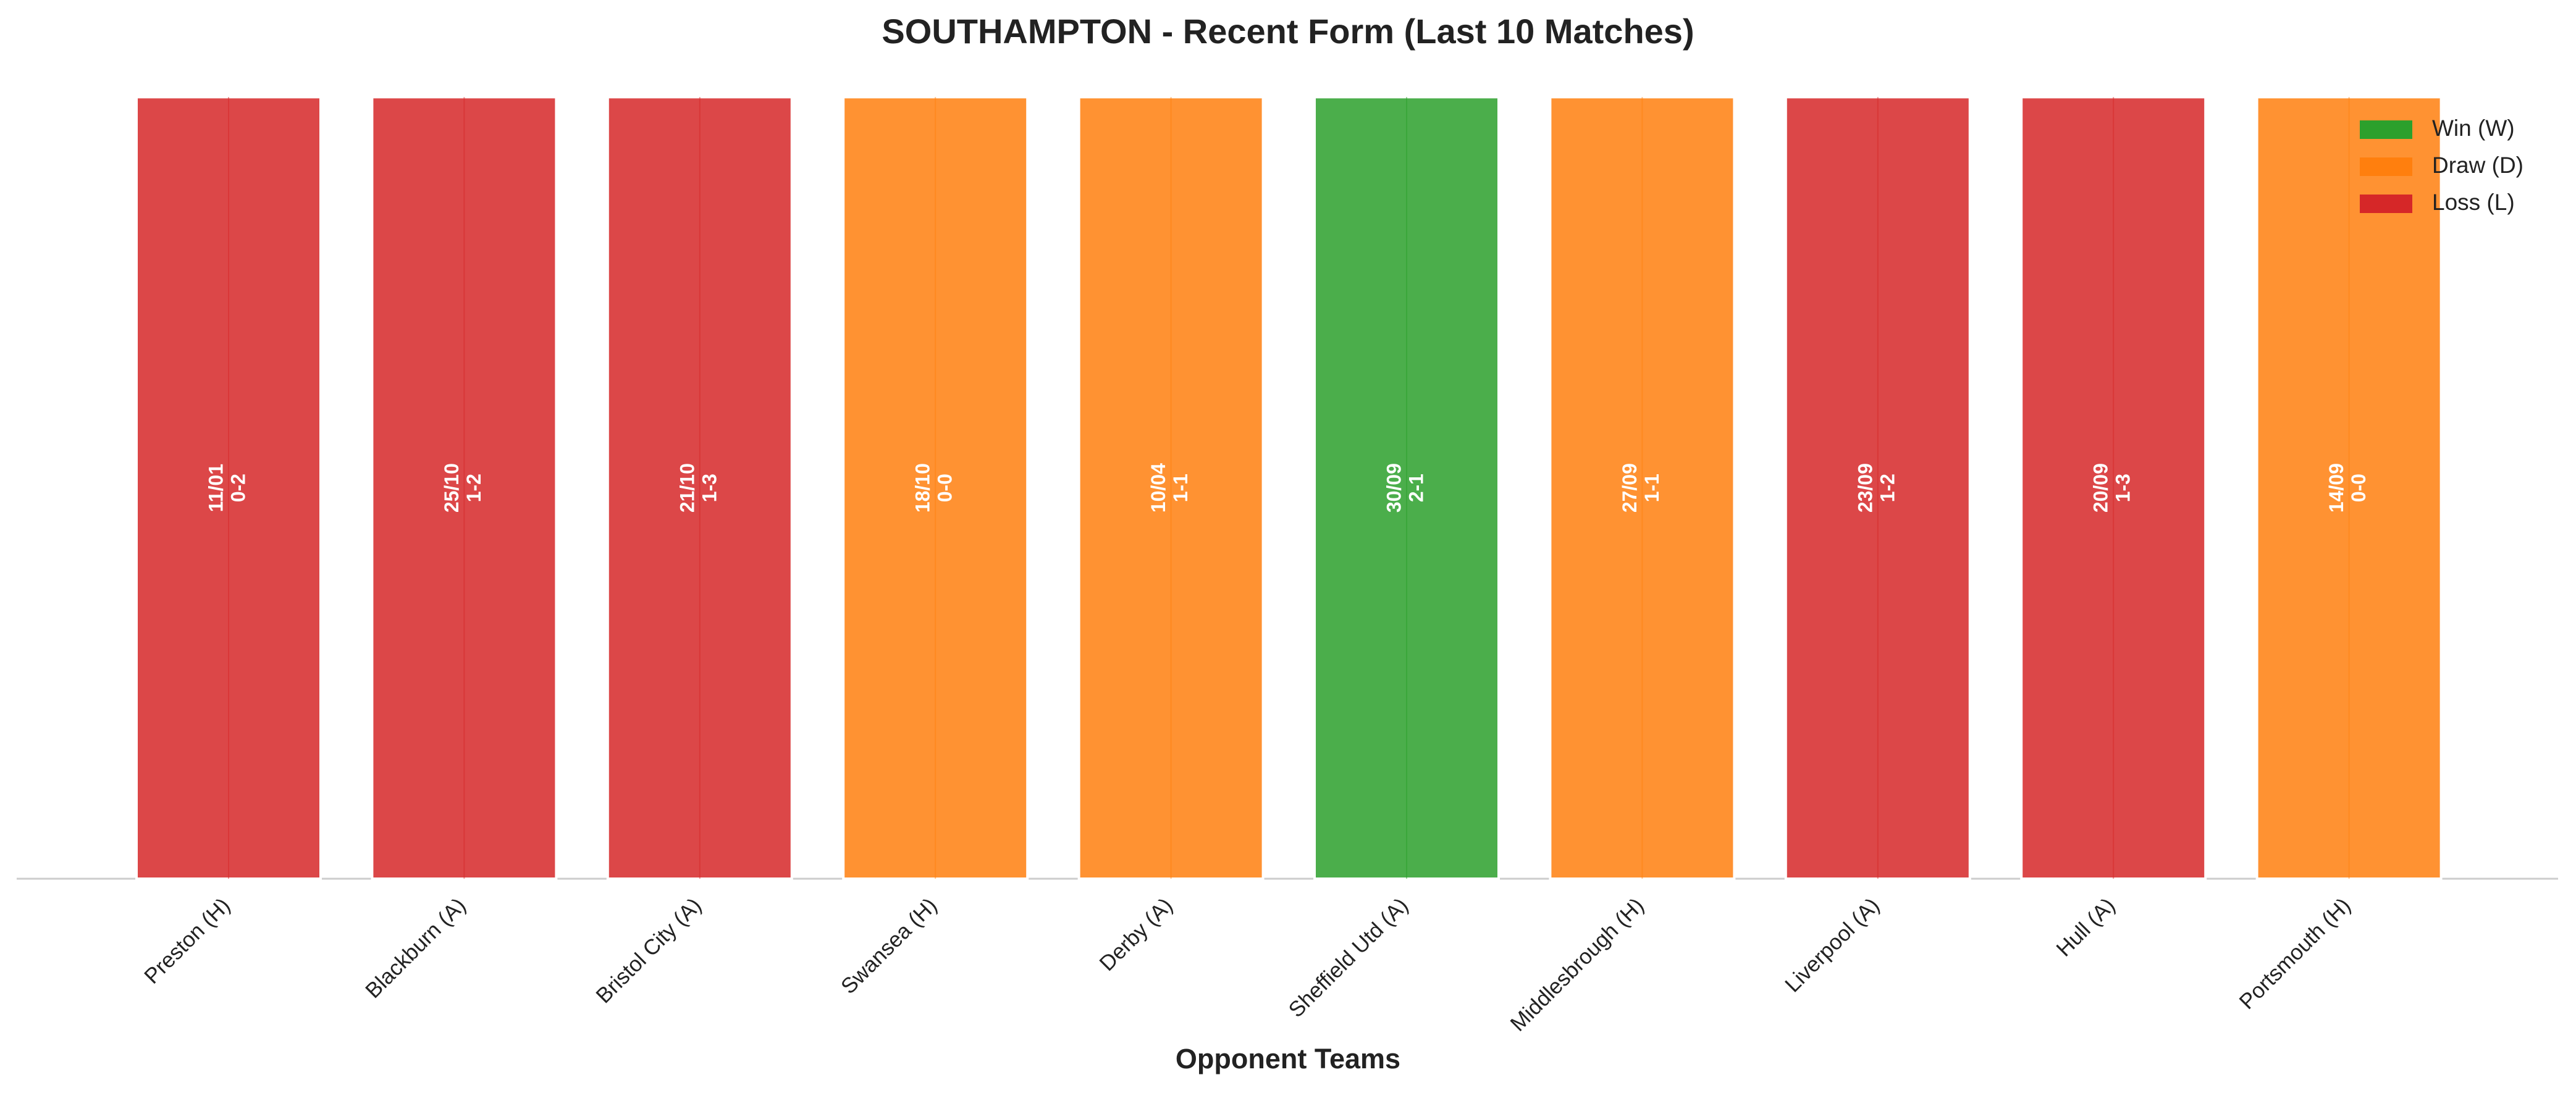 Image resolution: width=2576 pixels, height=1093 pixels. I want to click on legend-label: Win (W), so click(2473, 128).